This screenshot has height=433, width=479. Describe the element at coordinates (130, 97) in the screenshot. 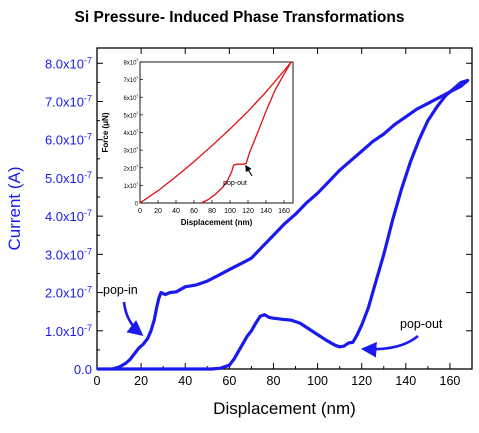

I see `inset-y-tick-label: 6x10³` at that location.